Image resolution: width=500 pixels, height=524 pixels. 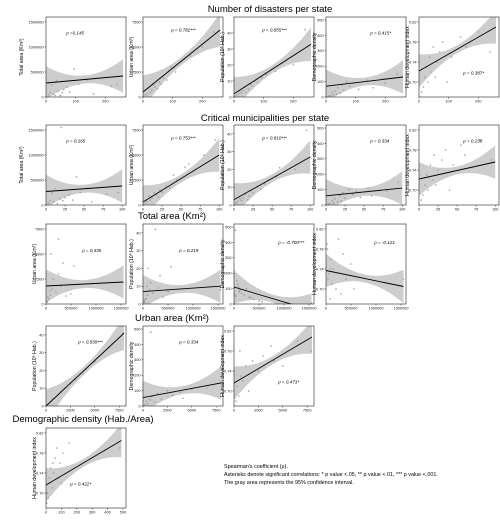 What do you see at coordinates (90, 342) in the screenshot?
I see `rho-annotation: ρ = 0.939***` at bounding box center [90, 342].